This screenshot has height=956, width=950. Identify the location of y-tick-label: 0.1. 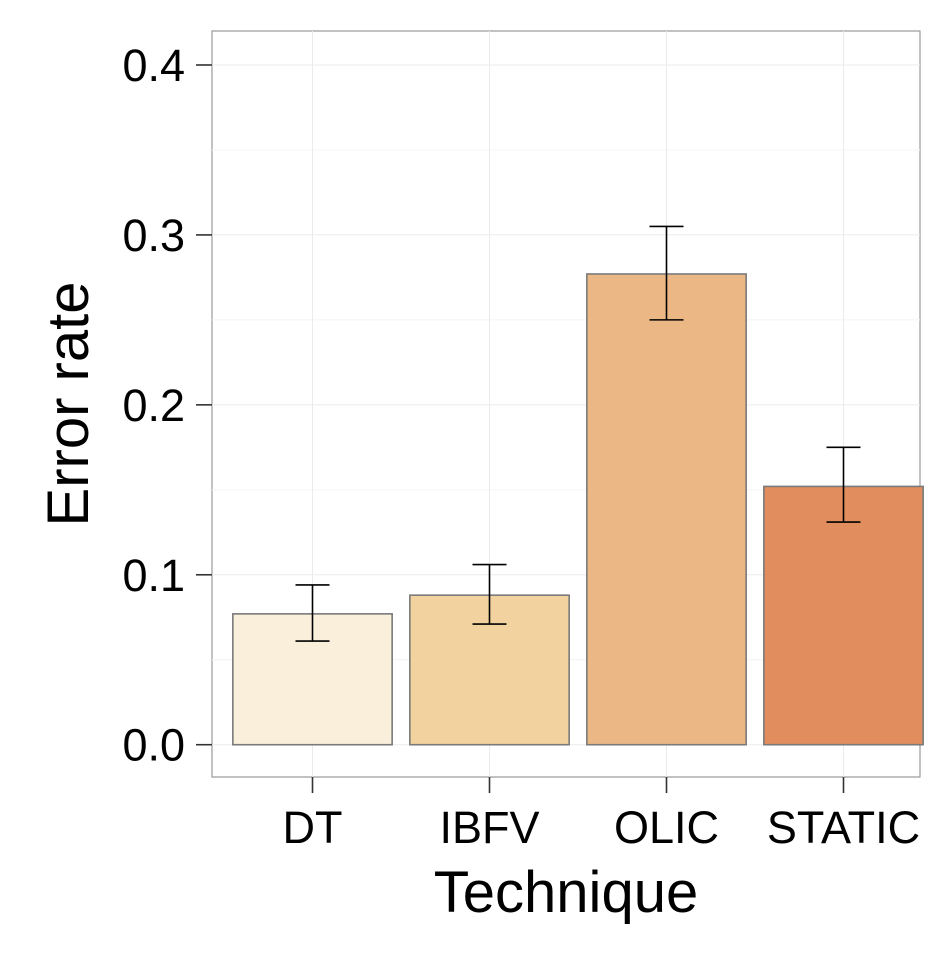
(153, 575).